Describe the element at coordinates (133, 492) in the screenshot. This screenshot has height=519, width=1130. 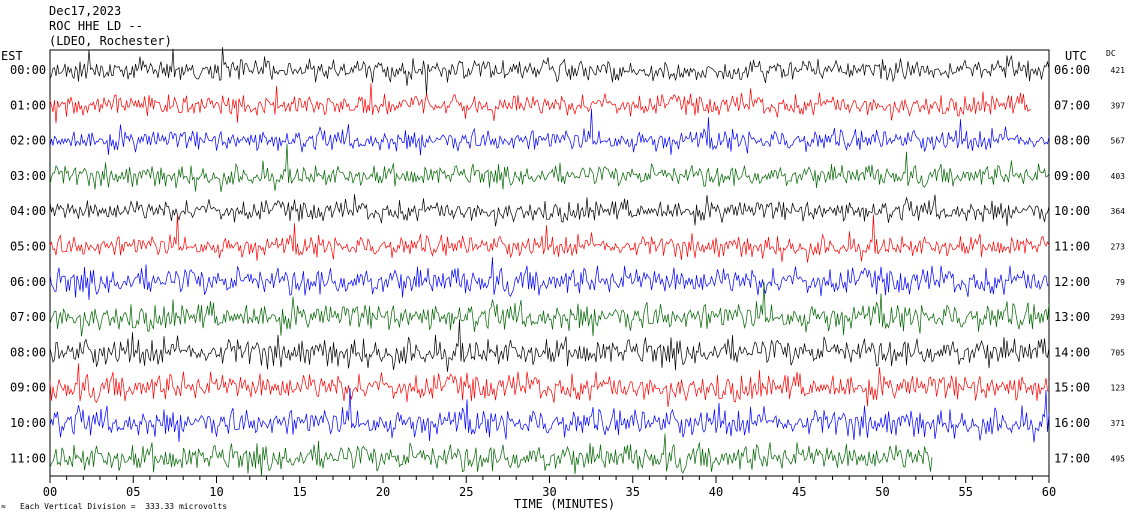
I see `x-tick-label: 05` at that location.